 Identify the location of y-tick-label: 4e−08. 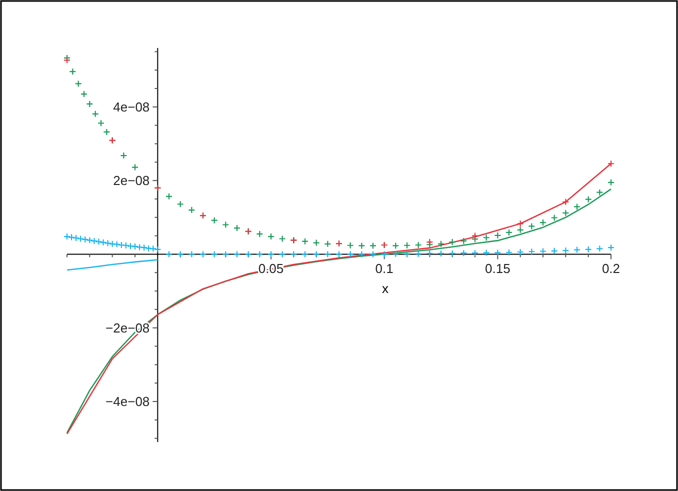
(131, 106).